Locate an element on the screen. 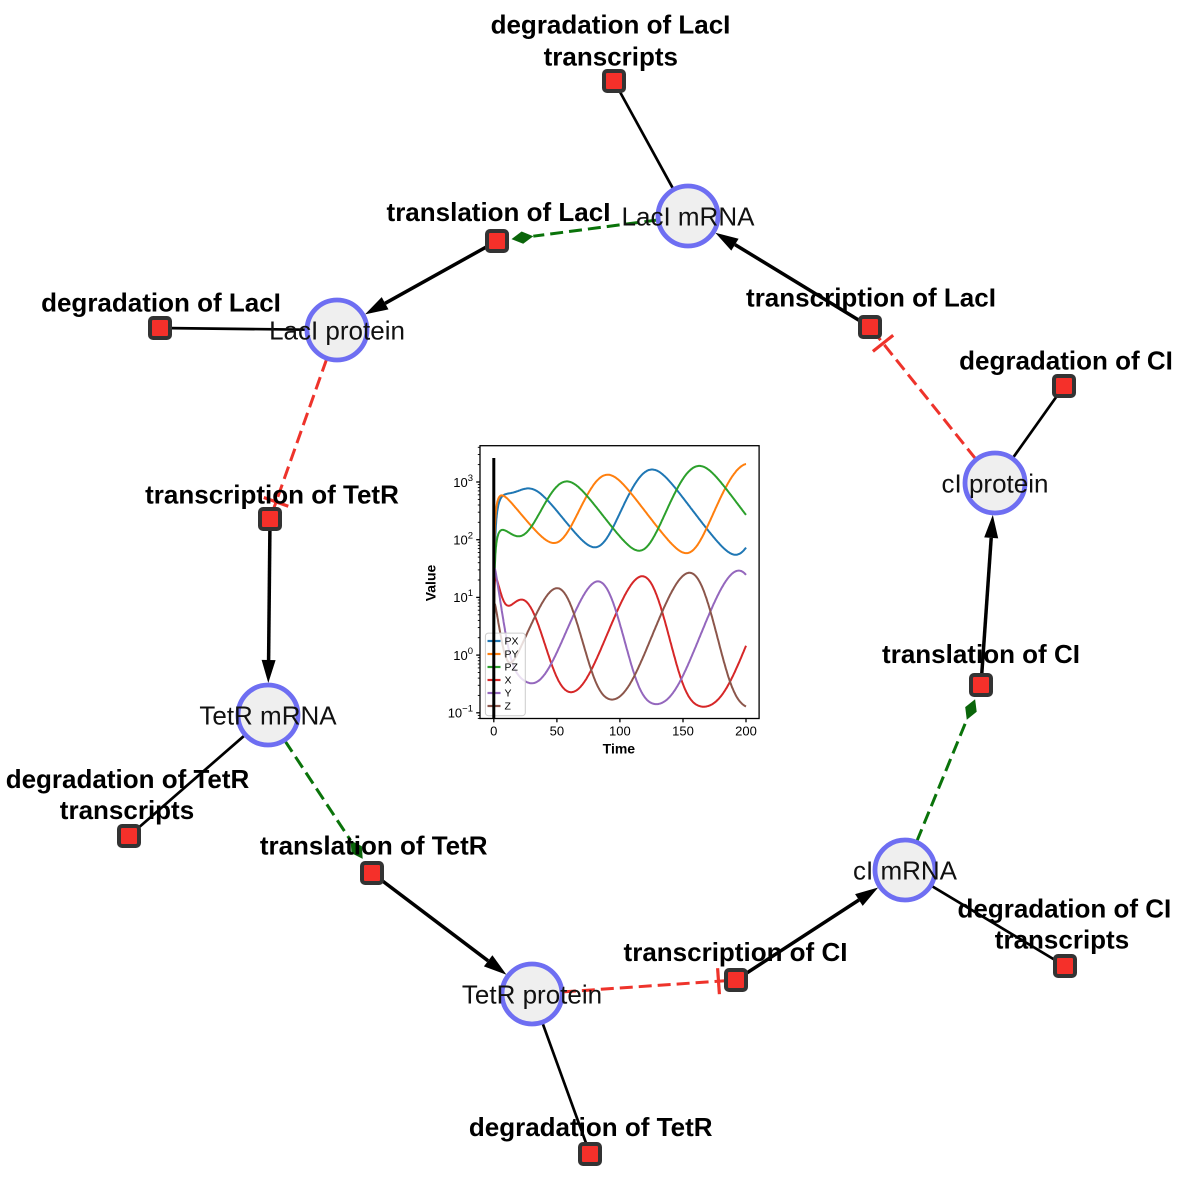  svg-text: cI mRNA is located at coordinates (905, 871).